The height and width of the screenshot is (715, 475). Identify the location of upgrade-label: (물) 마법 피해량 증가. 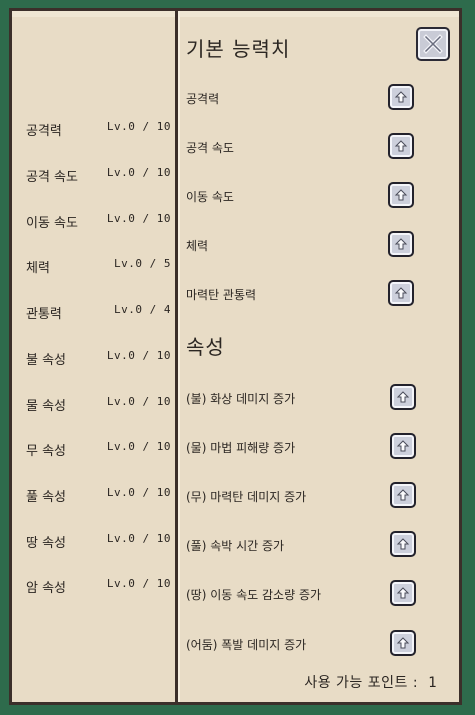
(241, 448).